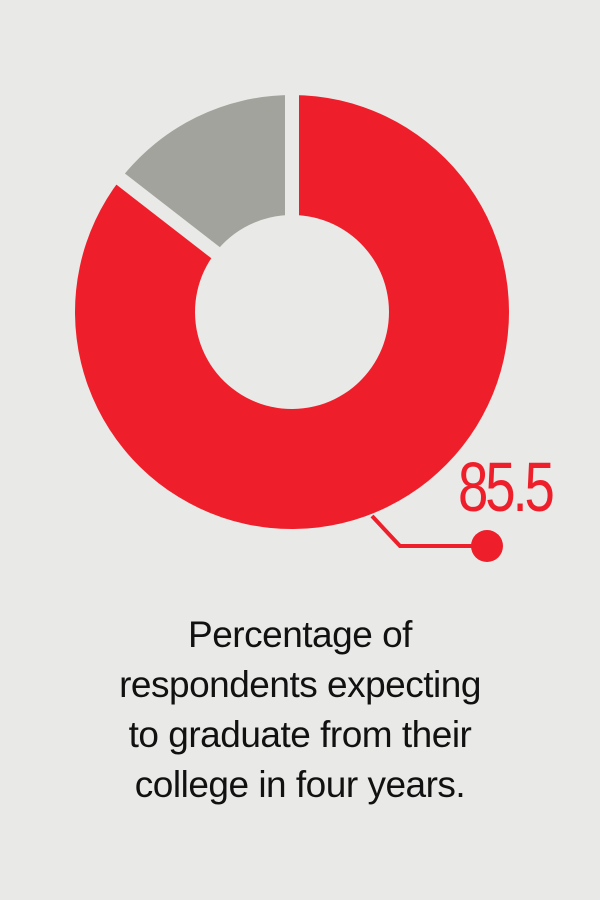  What do you see at coordinates (168, 216) in the screenshot?
I see `slice-separator` at bounding box center [168, 216].